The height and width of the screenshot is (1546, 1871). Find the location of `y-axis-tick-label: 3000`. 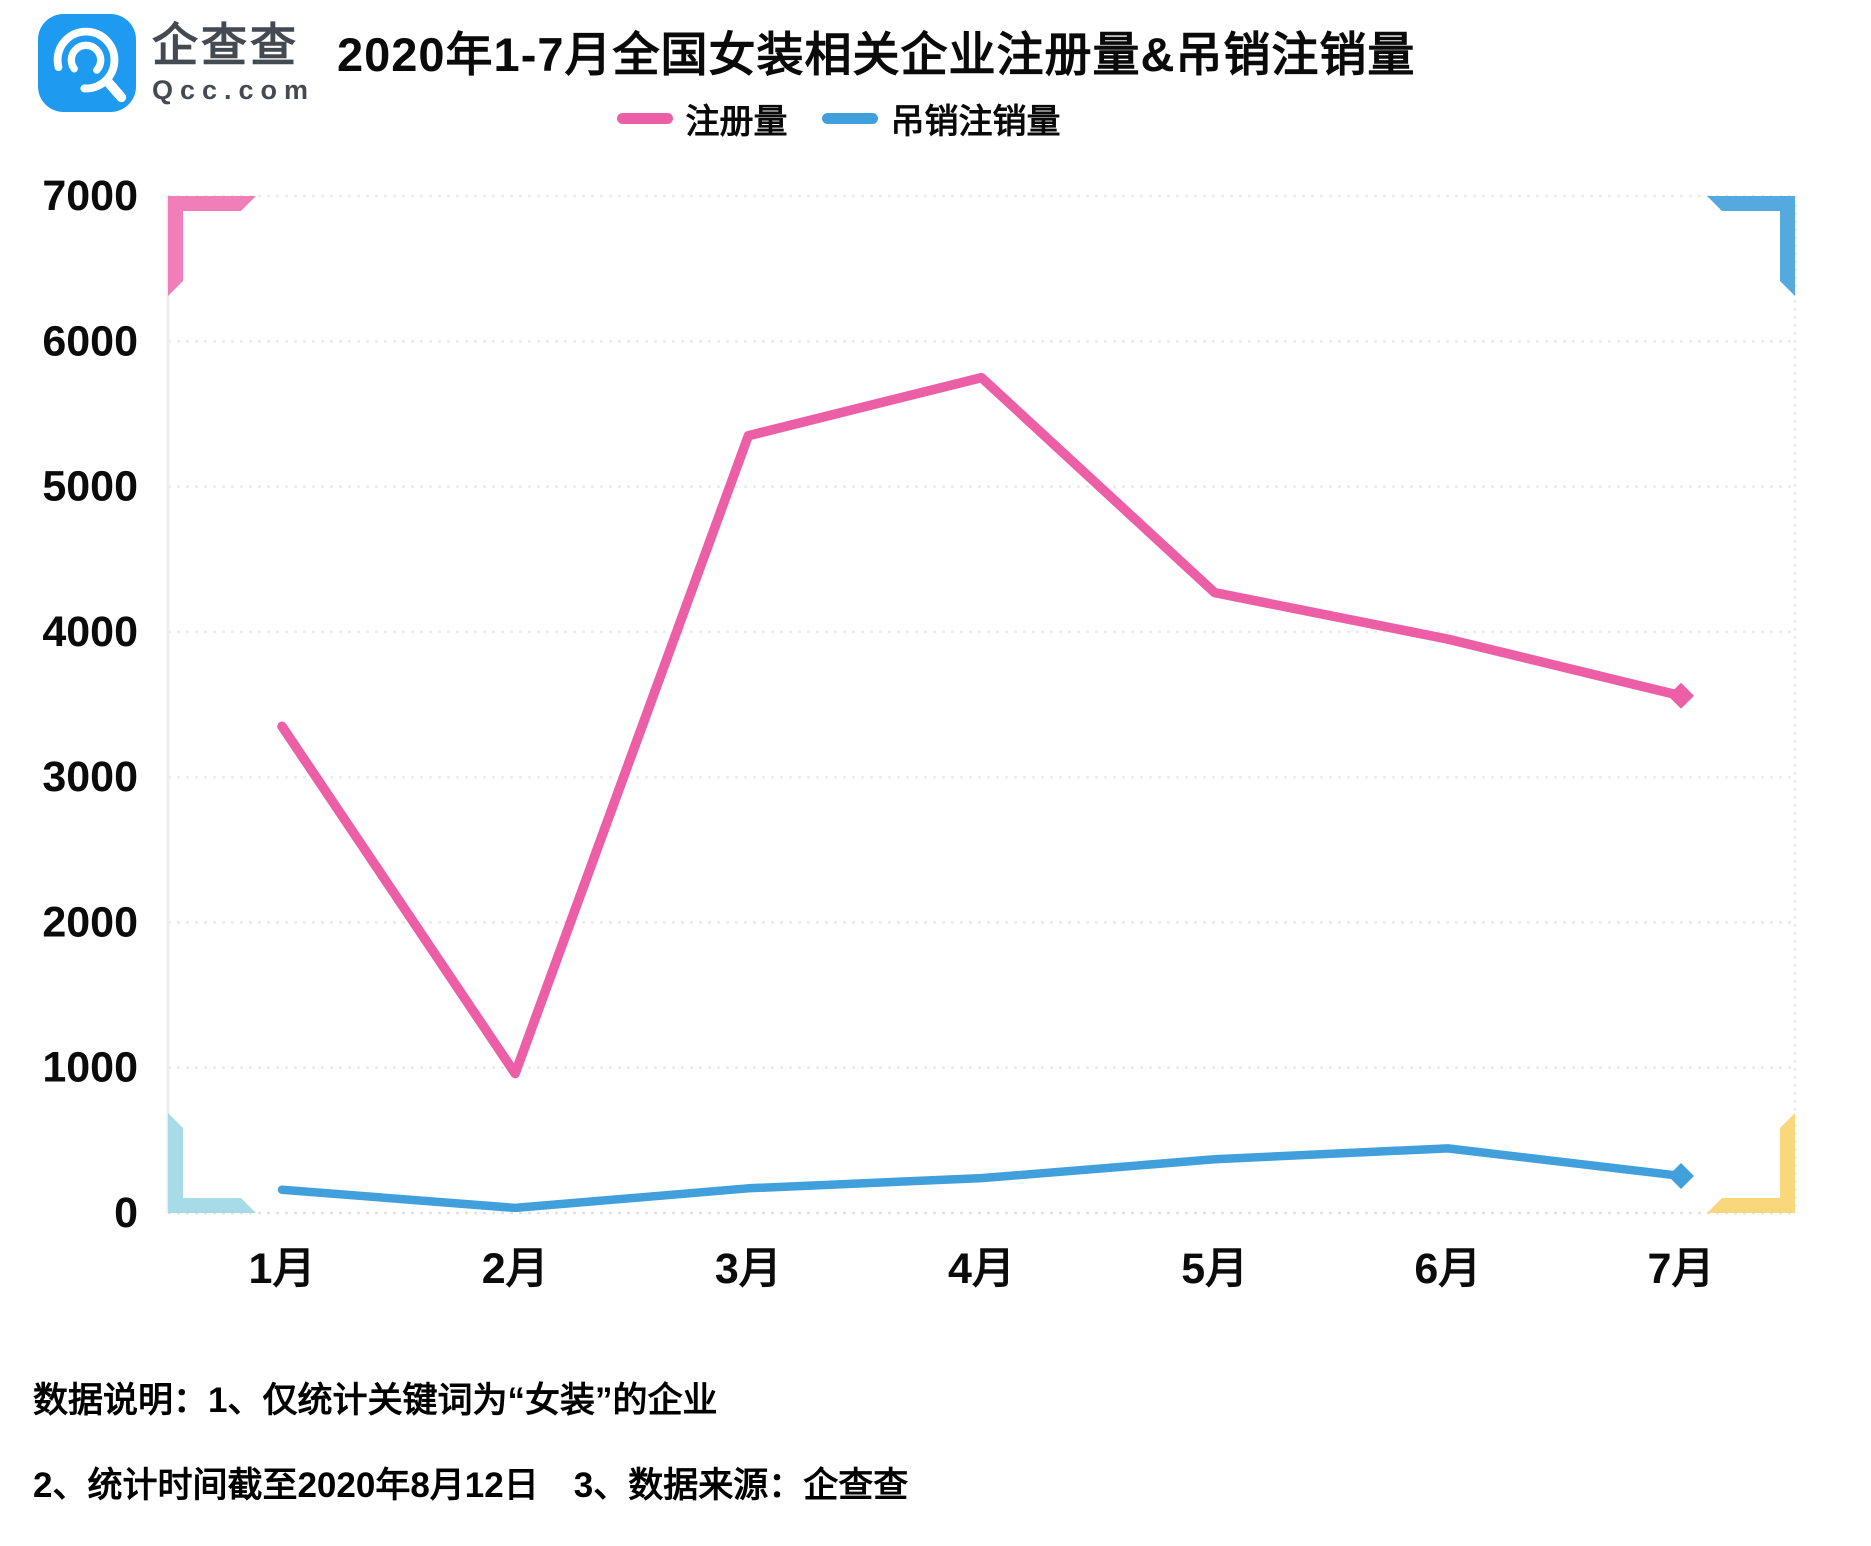

y-axis-tick-label: 3000 is located at coordinates (90, 777).